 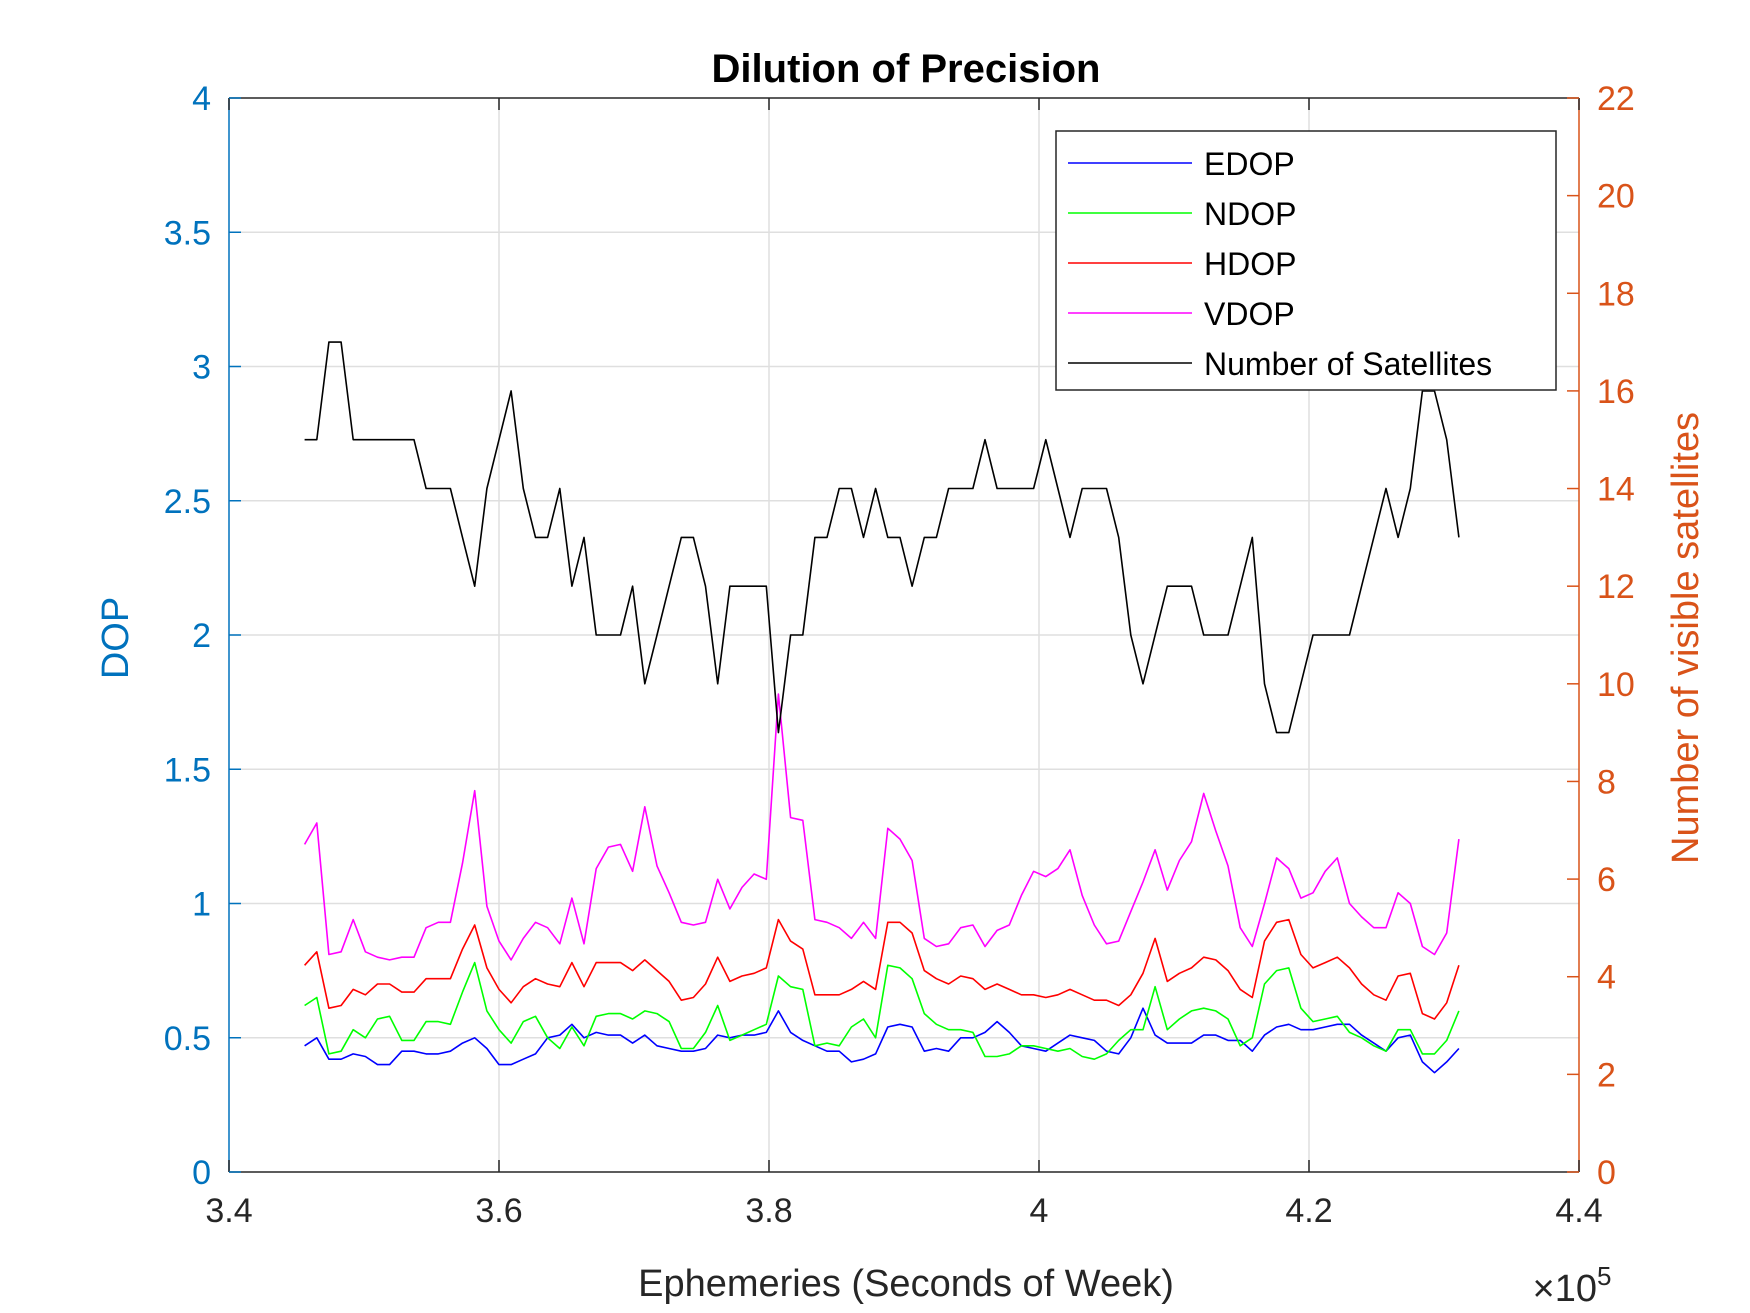 I want to click on x-axis-exponent: ×10⁵, so click(x=1572, y=1285).